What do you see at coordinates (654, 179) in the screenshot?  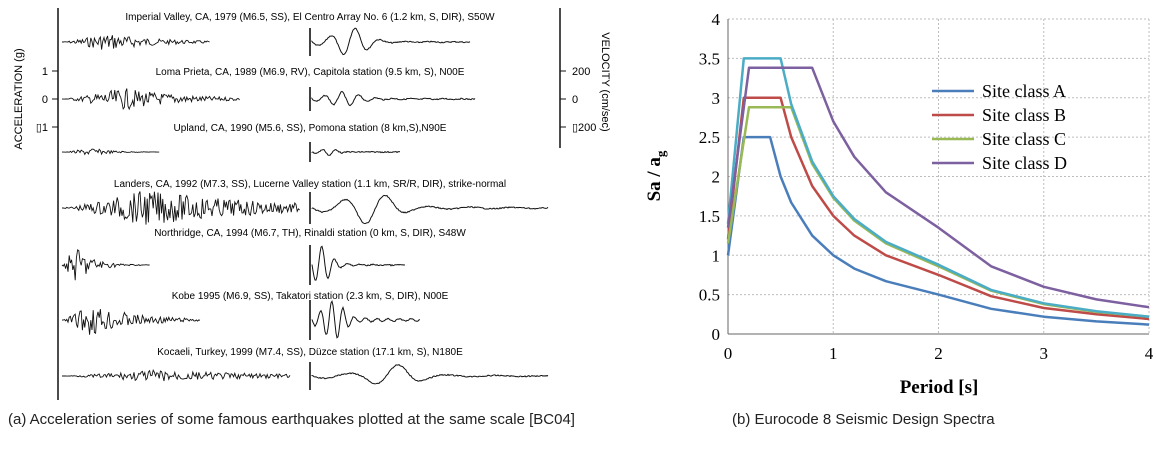 I see `y-axis-label-main: Sa / a` at bounding box center [654, 179].